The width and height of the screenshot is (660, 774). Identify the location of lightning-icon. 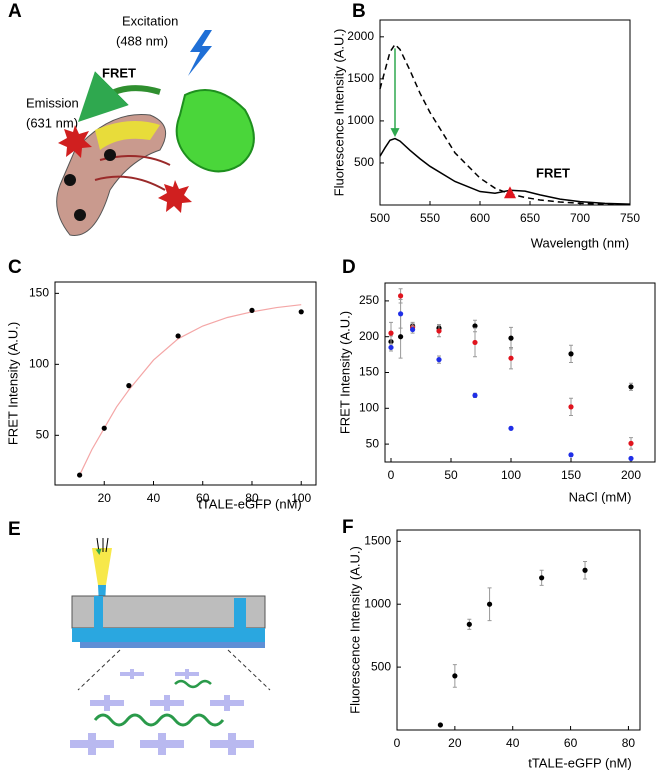
(200, 53).